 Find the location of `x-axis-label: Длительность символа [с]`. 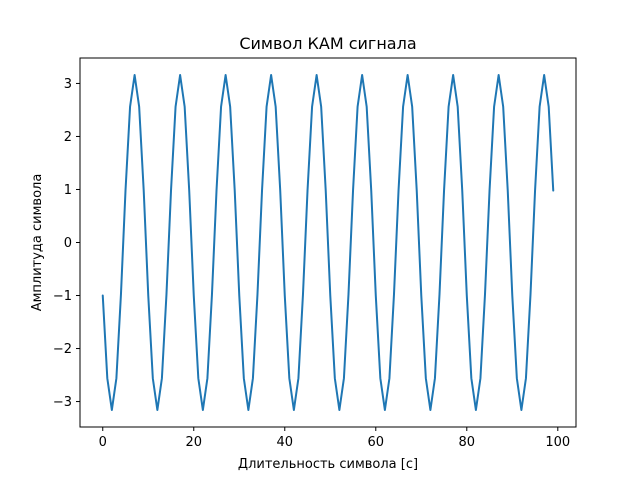

x-axis-label: Длительность символа [с] is located at coordinates (328, 464).